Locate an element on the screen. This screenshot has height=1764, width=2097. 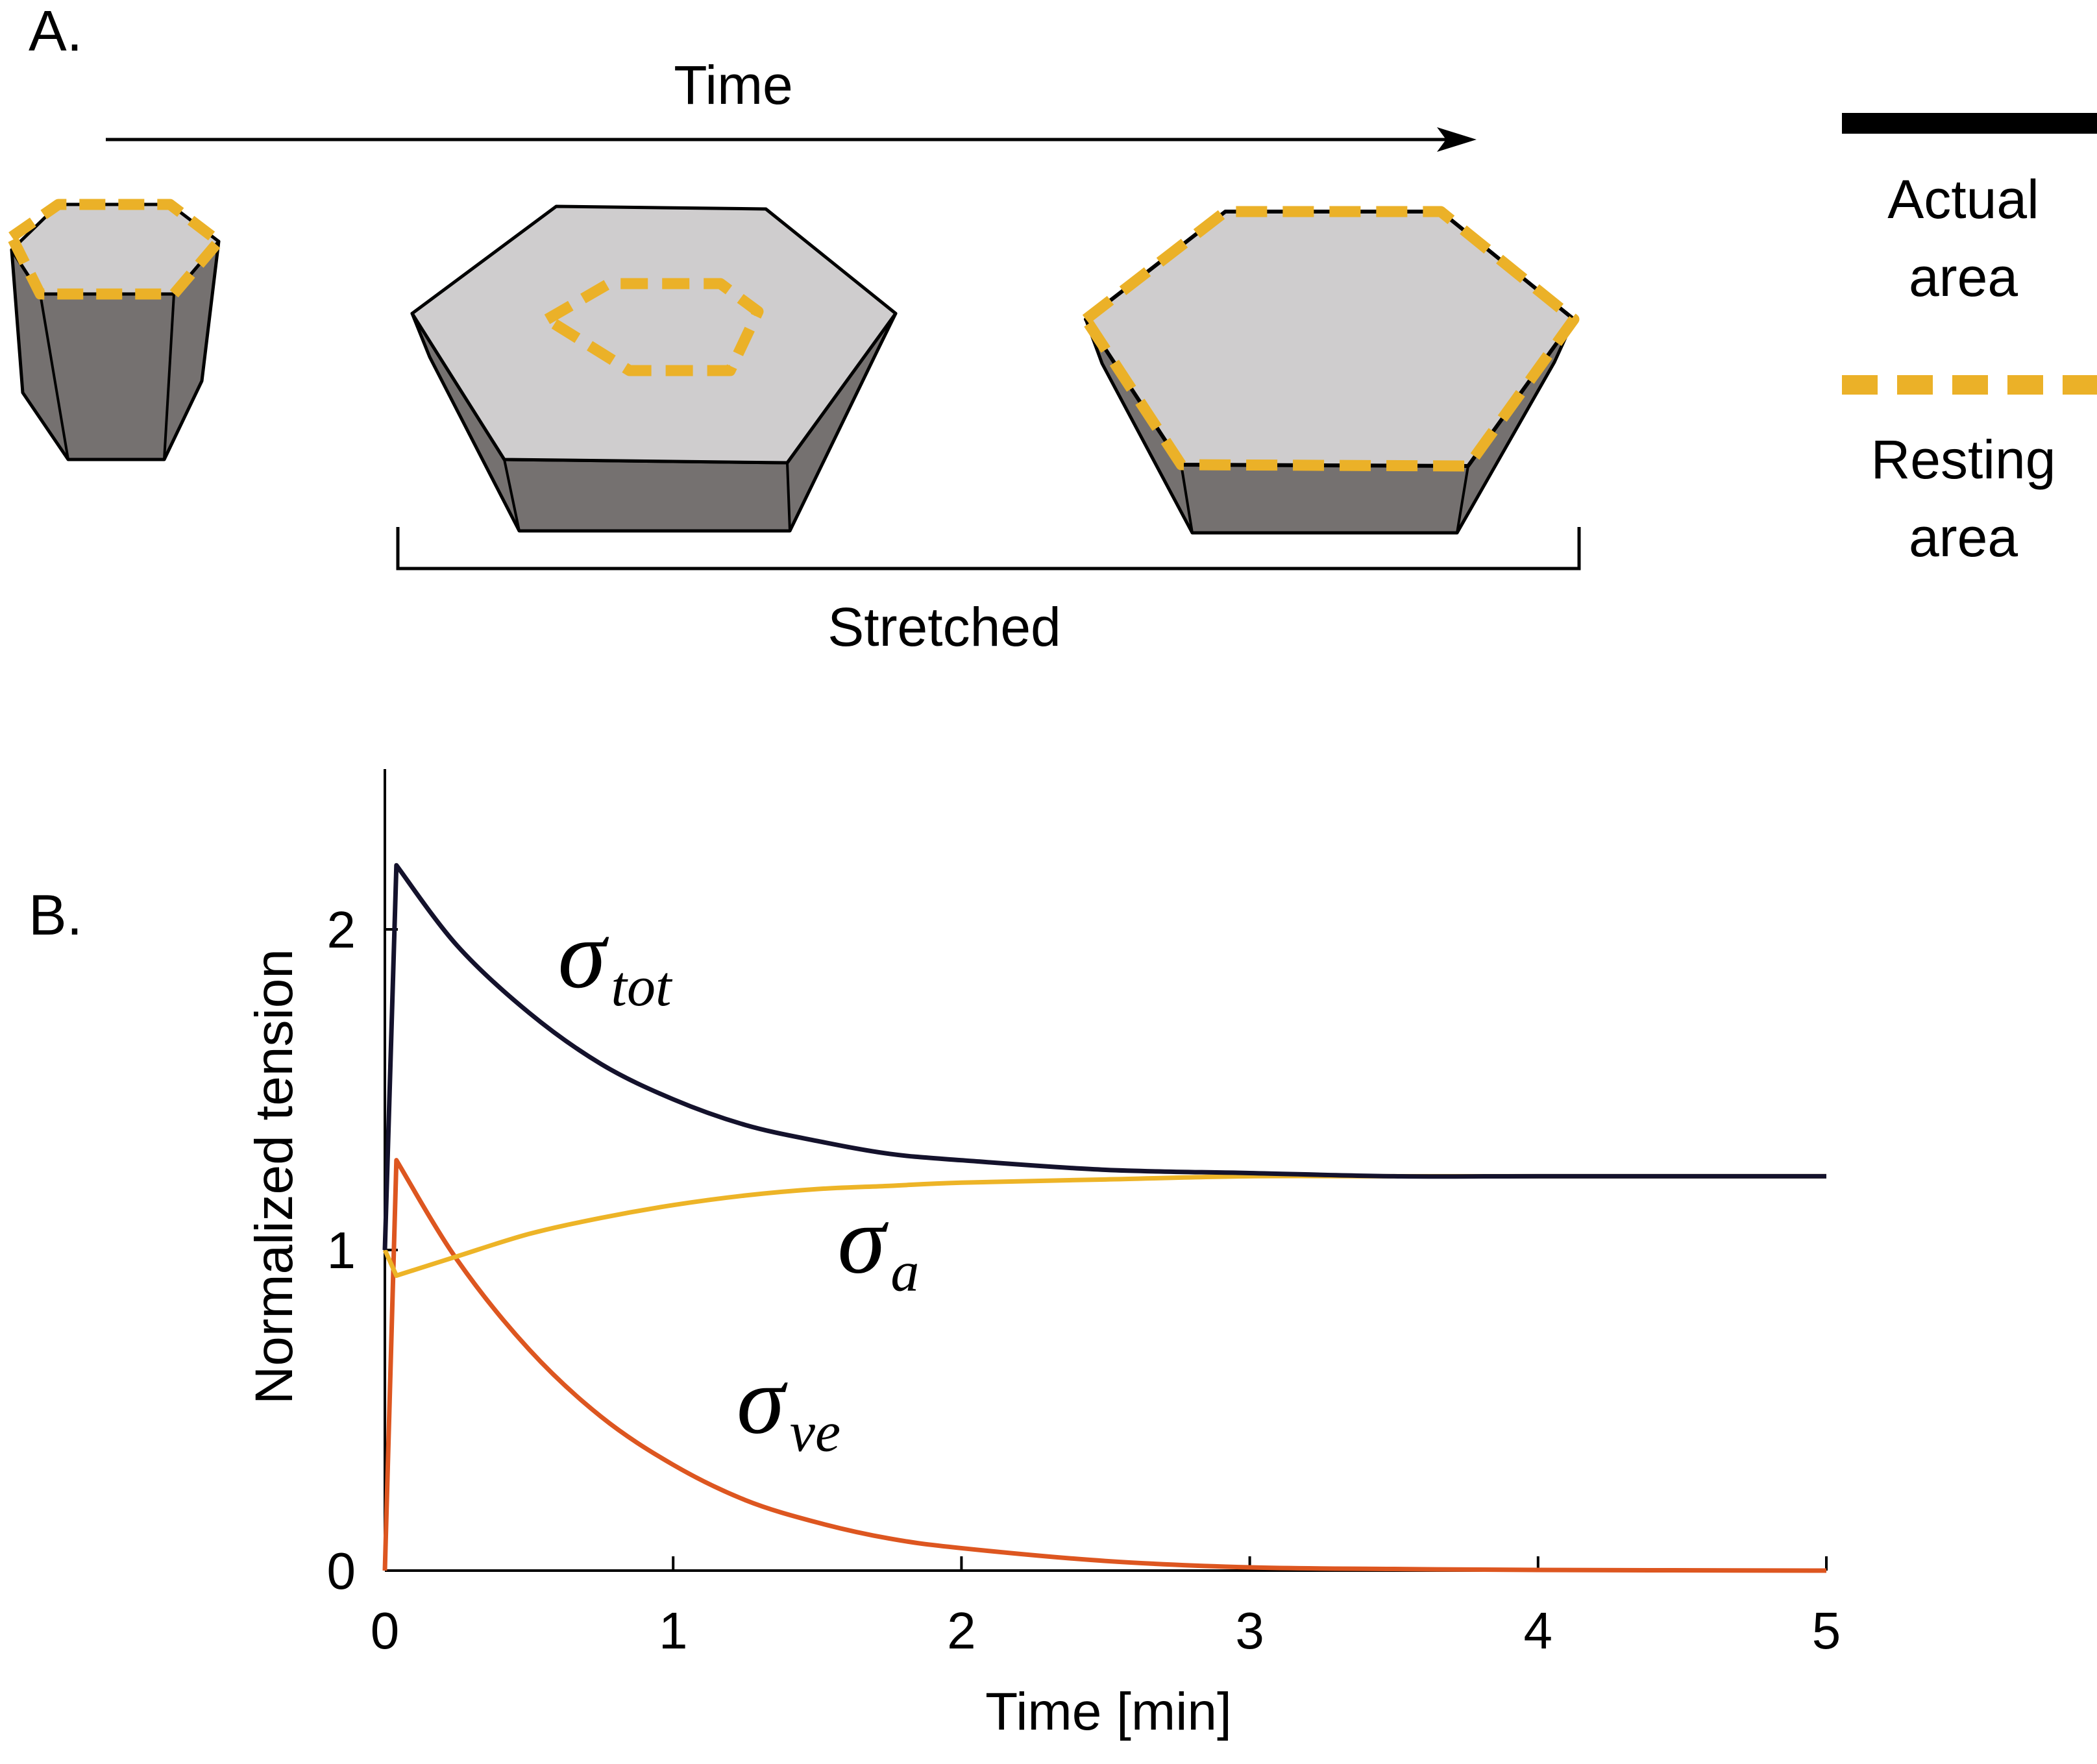
x-tick-label: 2 is located at coordinates (961, 1631).